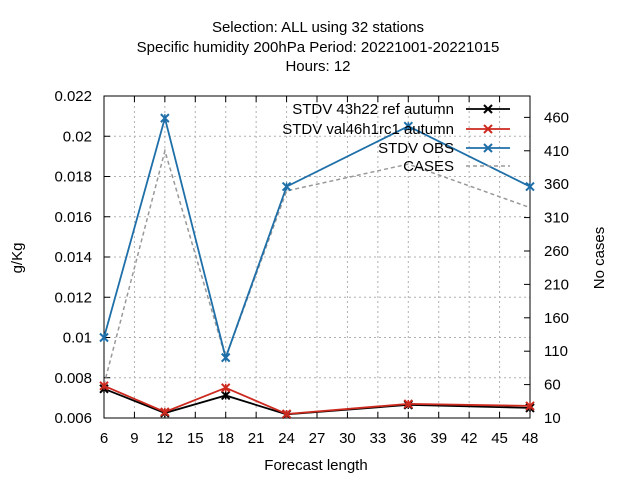  I want to click on x-axis-label: Forecast length, so click(315, 465).